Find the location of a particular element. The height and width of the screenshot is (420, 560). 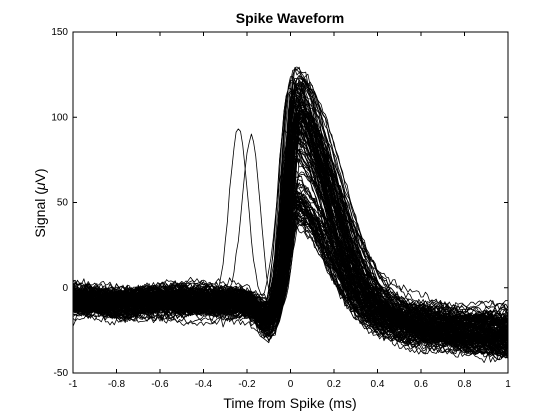

x-tick-label: 0 is located at coordinates (291, 384).